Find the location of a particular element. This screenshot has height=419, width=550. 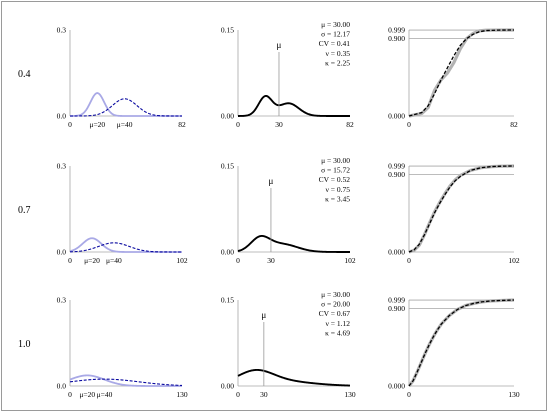

stat-text: κ = 2.25 is located at coordinates (337, 62).